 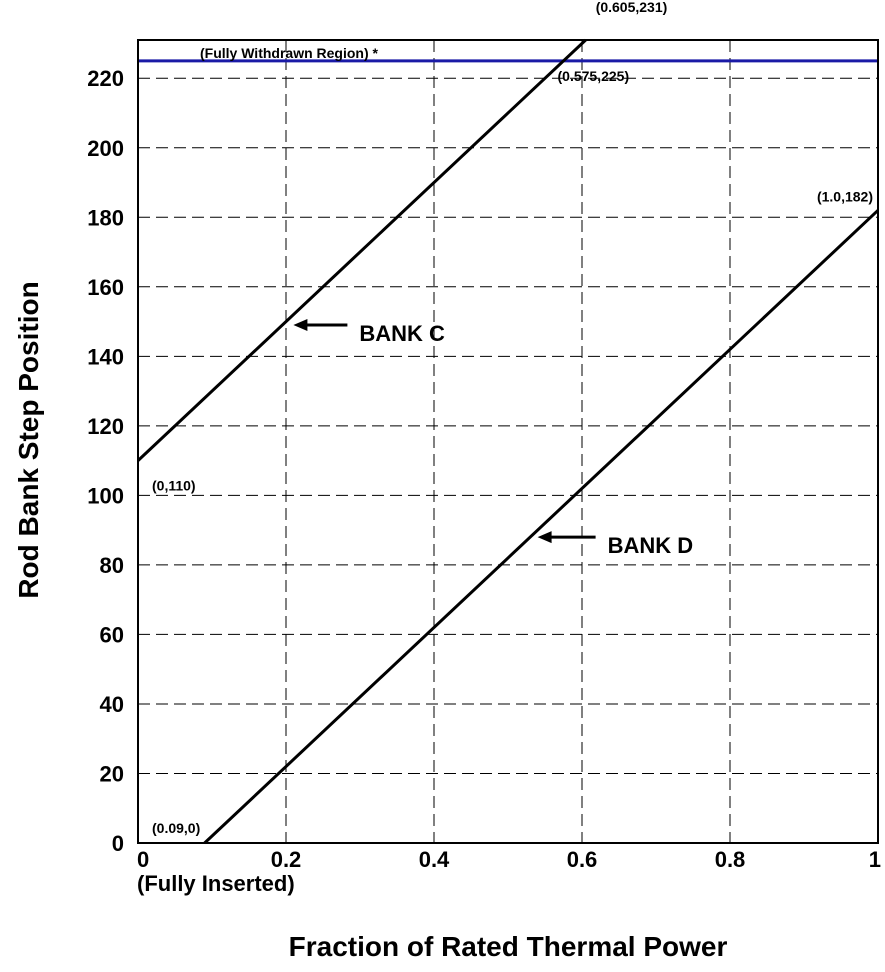 I want to click on y-tick-label: 20, so click(x=112, y=773).